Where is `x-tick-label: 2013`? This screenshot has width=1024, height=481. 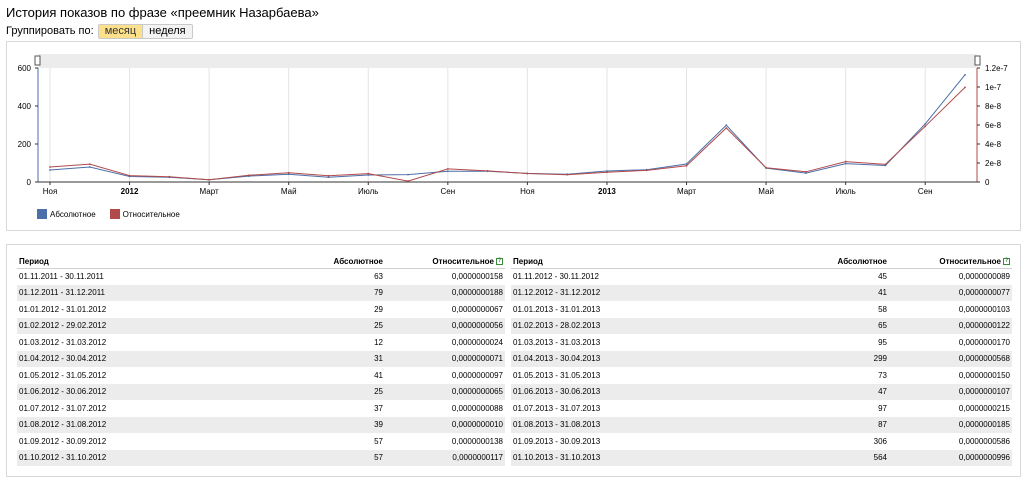 x-tick-label: 2013 is located at coordinates (607, 191).